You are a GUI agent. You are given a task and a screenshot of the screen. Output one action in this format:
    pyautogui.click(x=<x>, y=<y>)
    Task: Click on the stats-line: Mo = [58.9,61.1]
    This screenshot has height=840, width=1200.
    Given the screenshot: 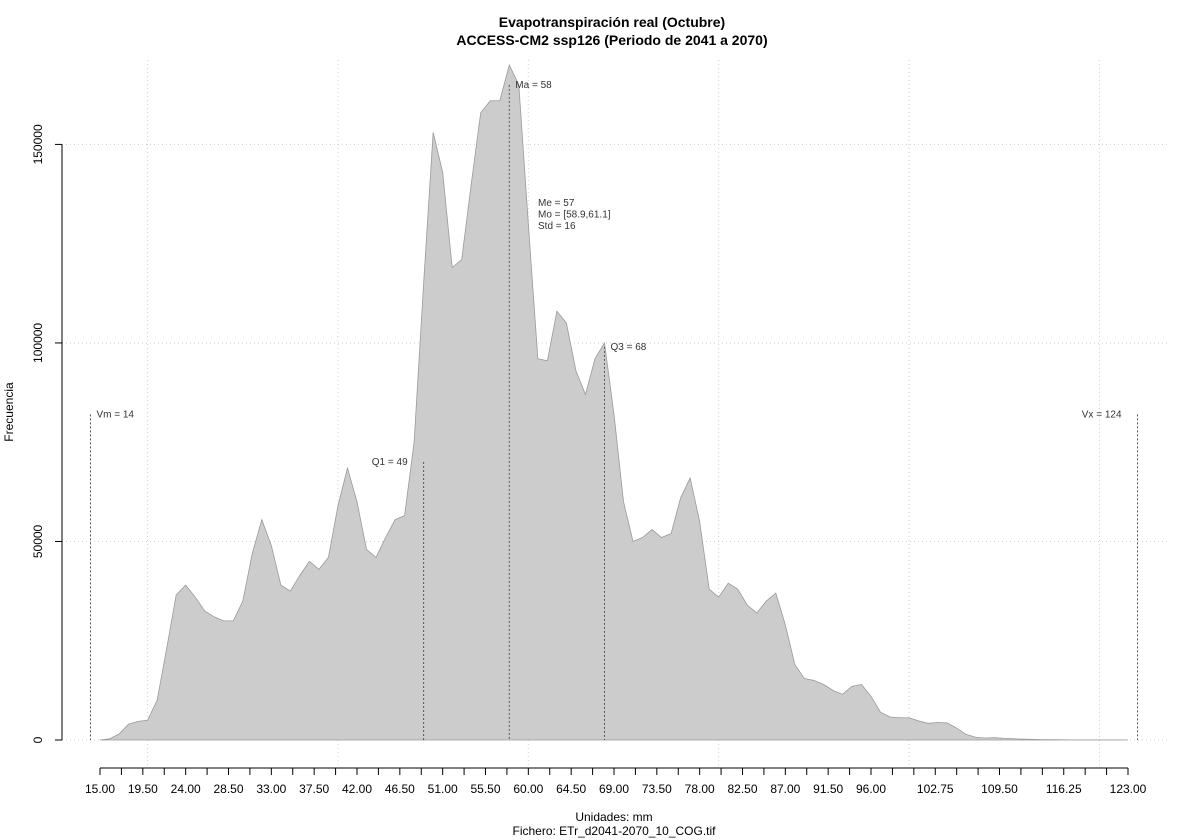 What is the action you would take?
    pyautogui.click(x=574, y=215)
    